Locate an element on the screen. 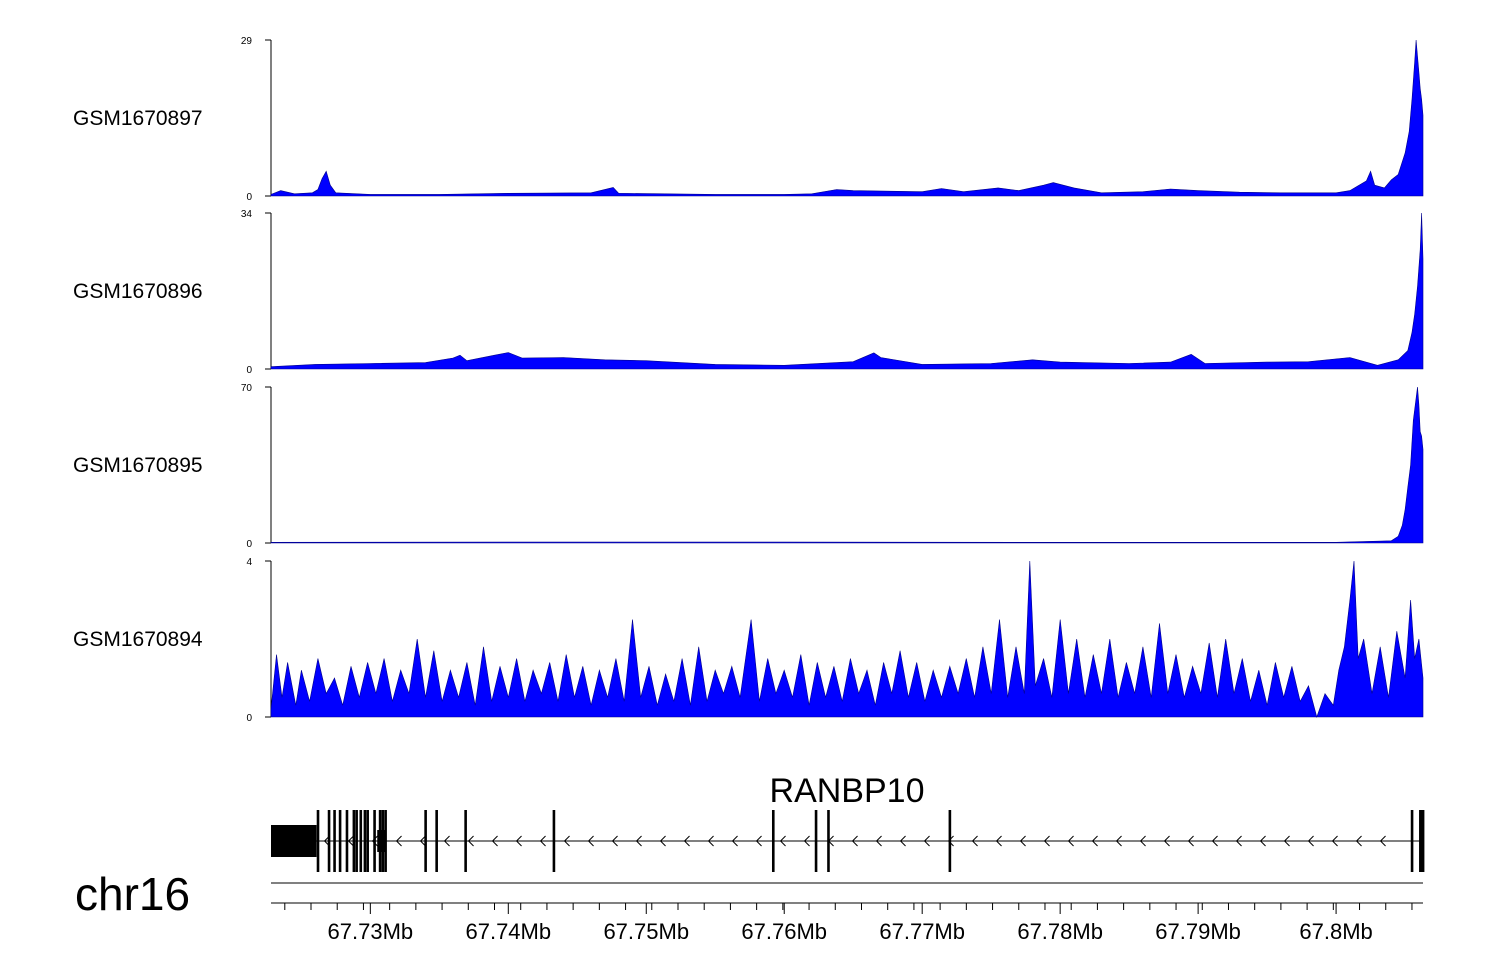 The image size is (1500, 980). signal-area-GSM1670894 is located at coordinates (847, 639).